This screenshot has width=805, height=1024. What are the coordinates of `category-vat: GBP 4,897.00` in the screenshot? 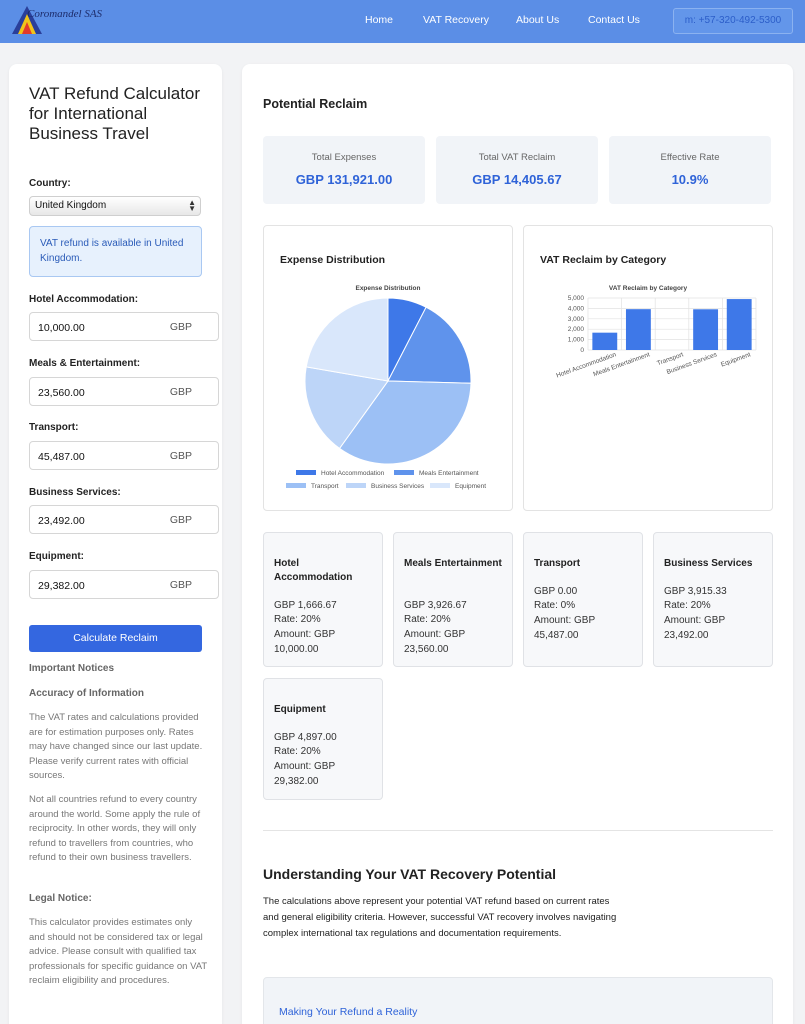 It's located at (305, 737).